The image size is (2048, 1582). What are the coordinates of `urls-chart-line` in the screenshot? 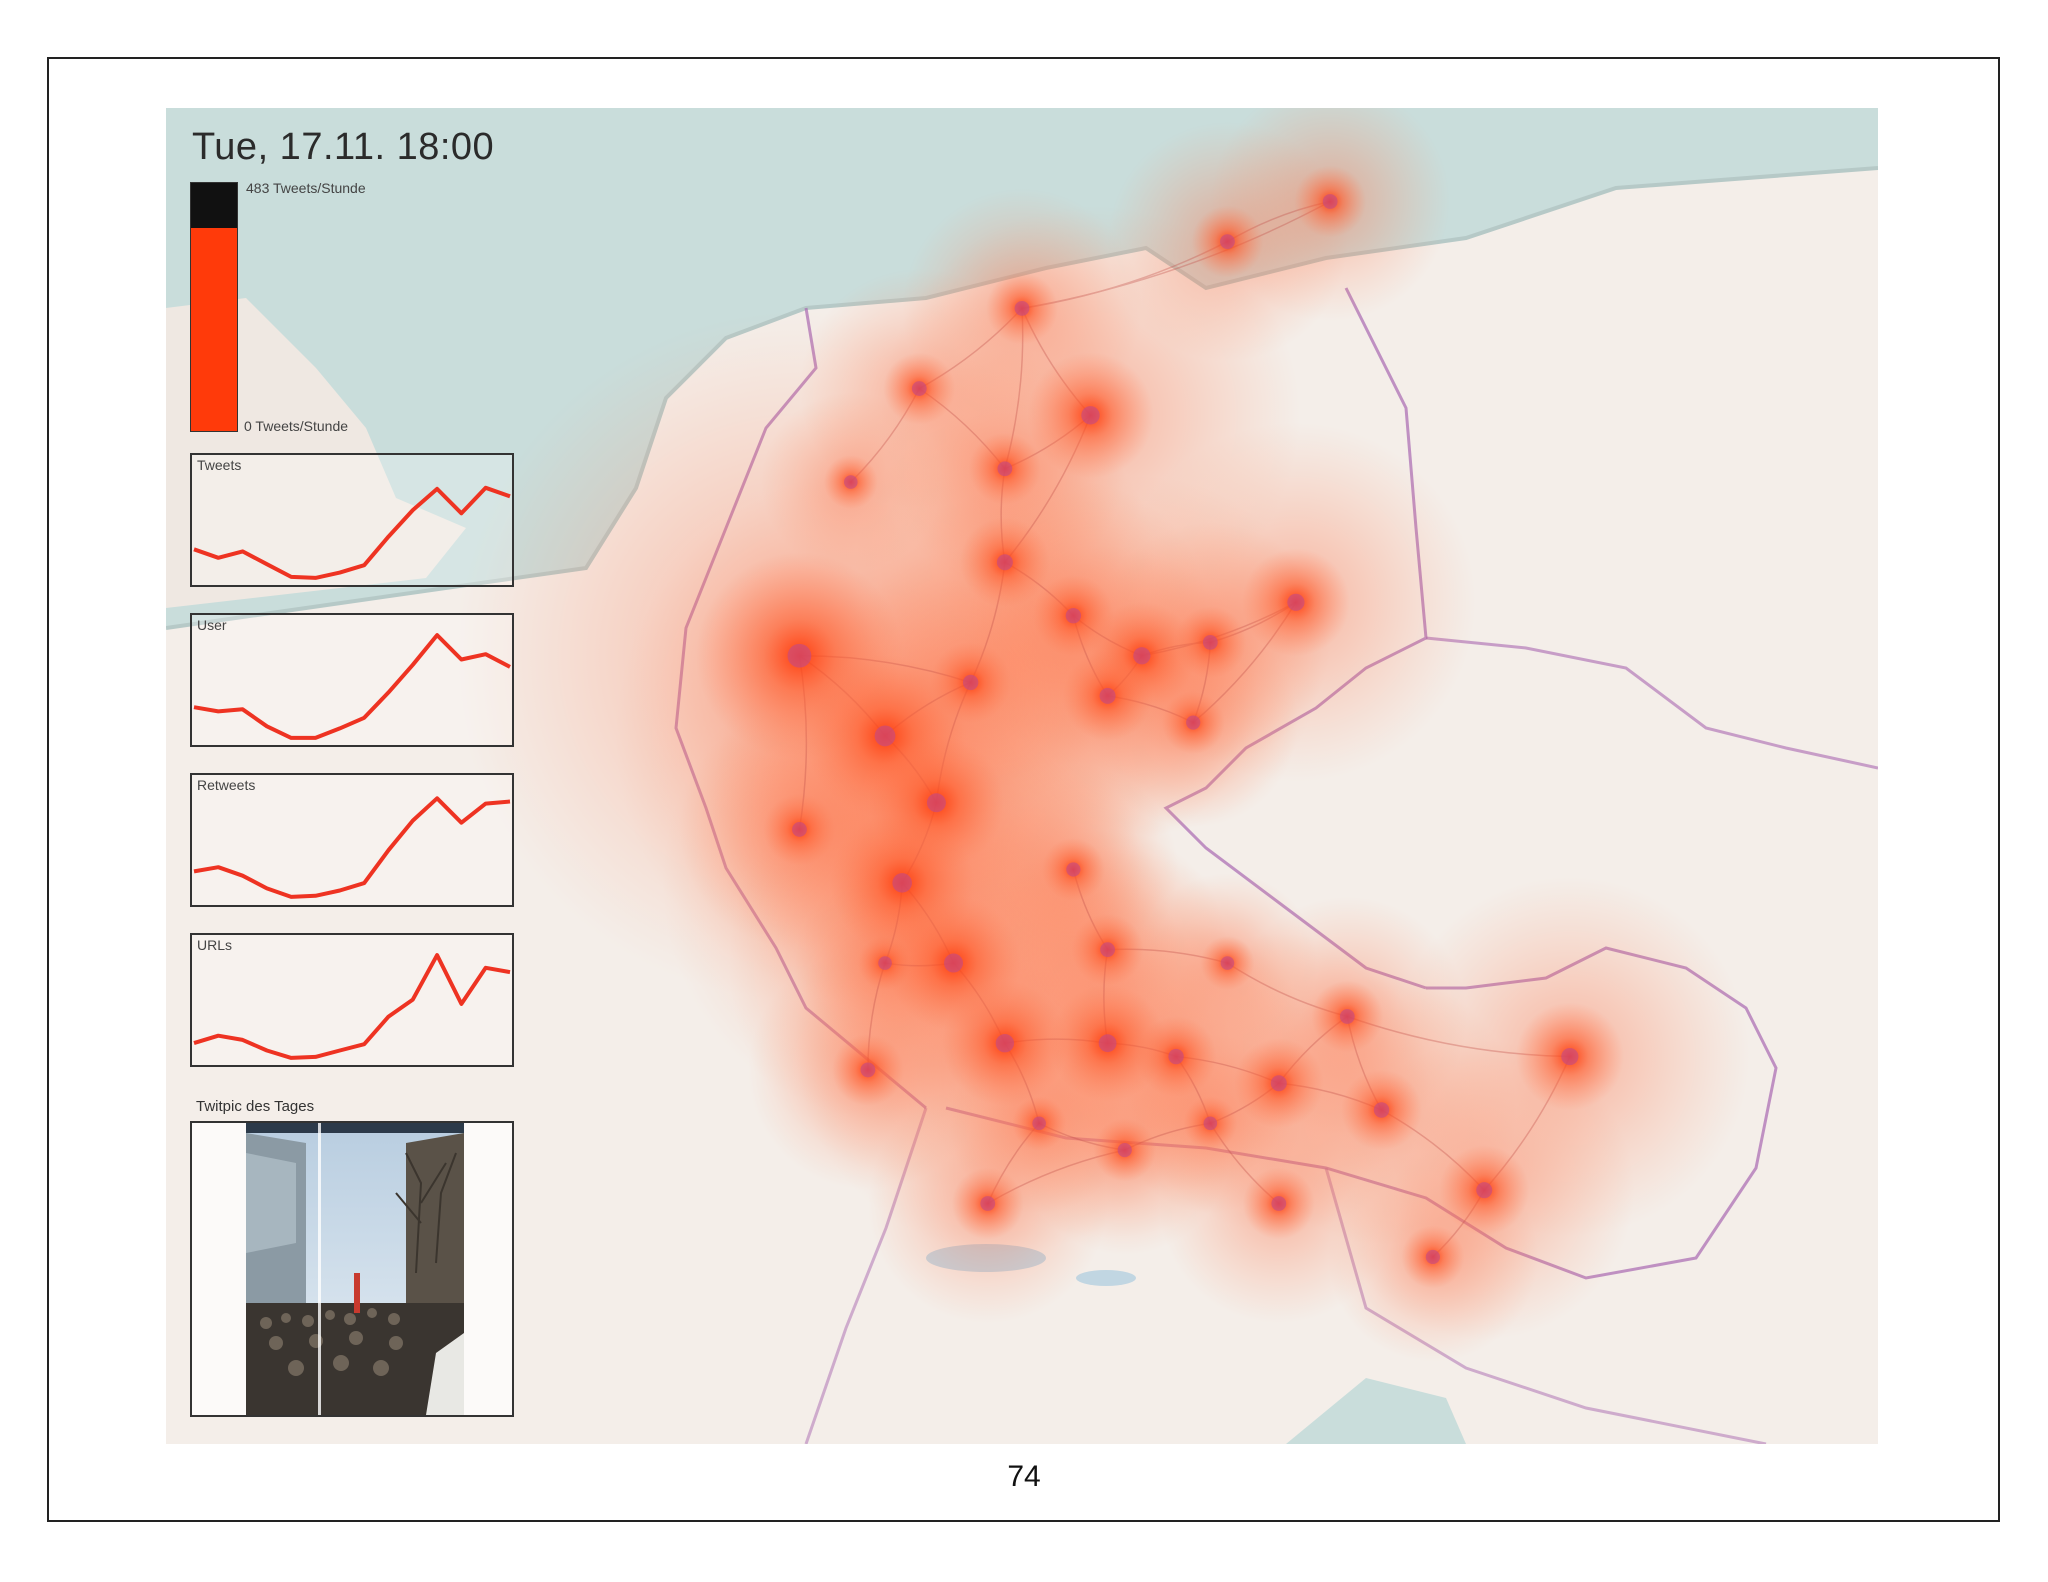 It's located at (352, 1006).